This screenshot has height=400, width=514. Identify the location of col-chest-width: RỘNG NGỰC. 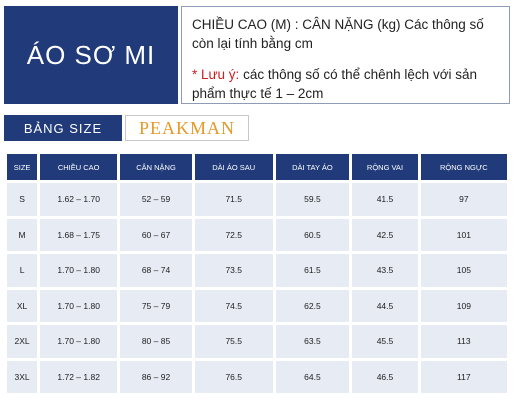
(463, 167).